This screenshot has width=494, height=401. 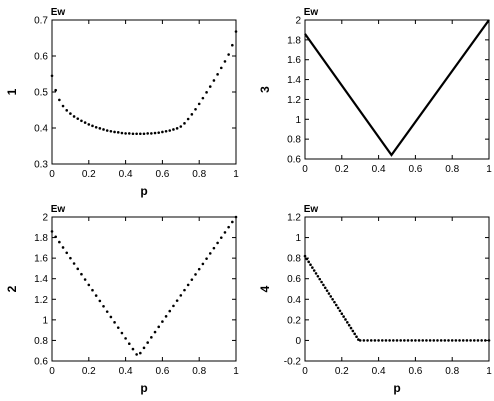 What do you see at coordinates (41, 165) in the screenshot?
I see `y-tick-label: 0.3` at bounding box center [41, 165].